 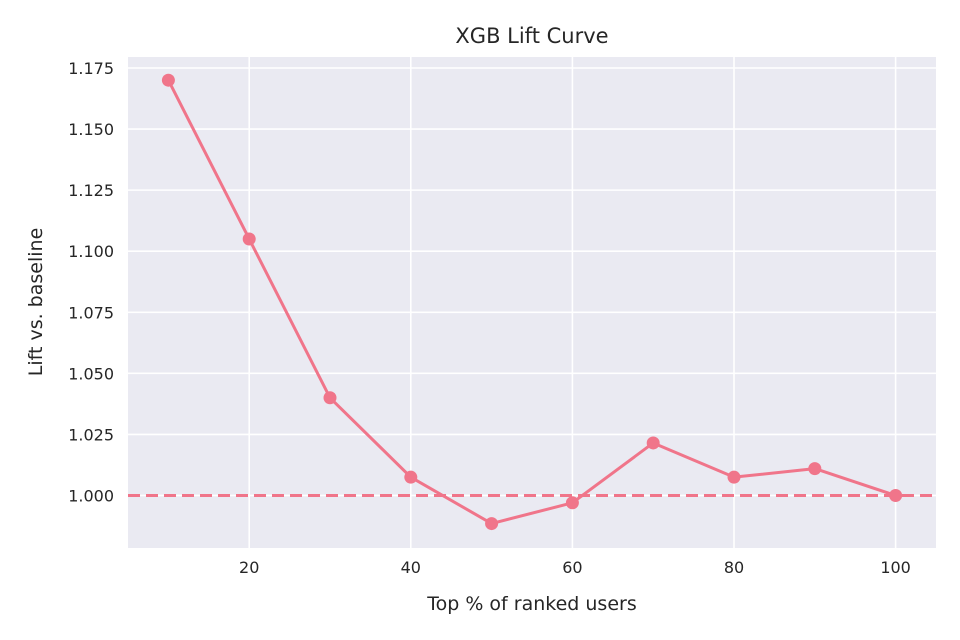 I want to click on x-tick-labels: 20 40 60 80 100, so click(x=575, y=567).